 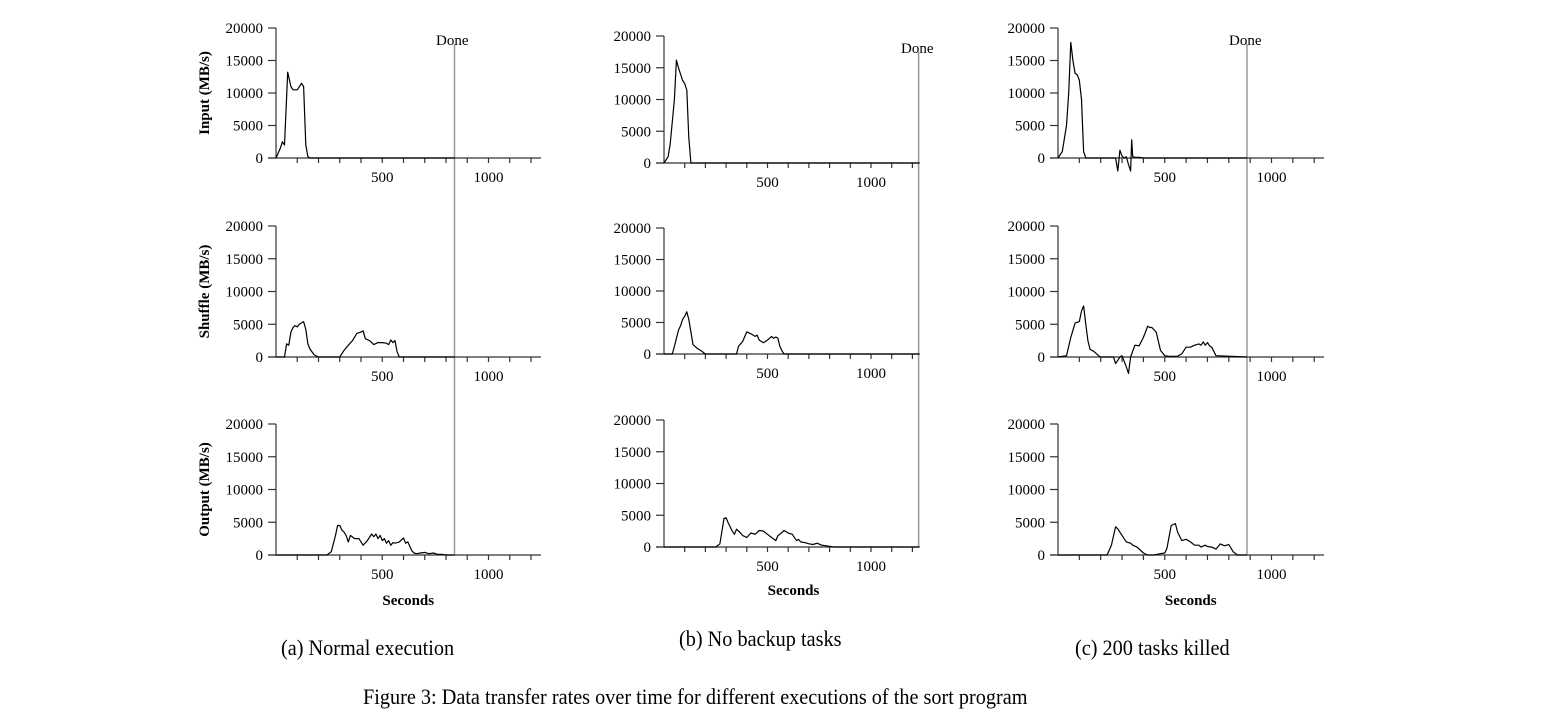 What do you see at coordinates (767, 506) in the screenshot?
I see `subplot-b-output: 0 5000 10000 15000 20000 500 1000 Seconds` at bounding box center [767, 506].